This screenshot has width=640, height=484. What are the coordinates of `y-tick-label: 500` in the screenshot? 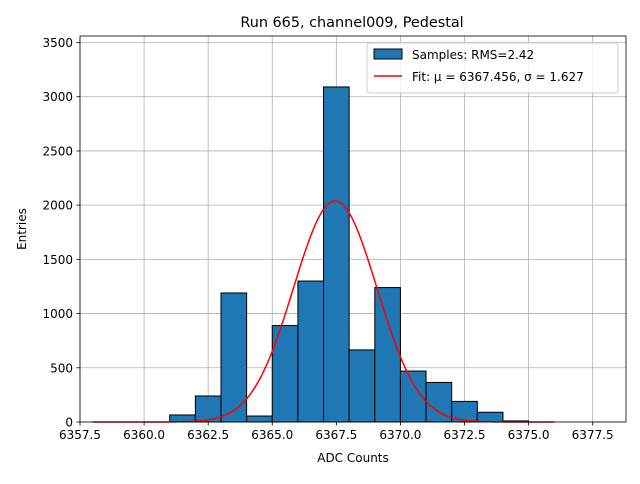 It's located at (61, 368).